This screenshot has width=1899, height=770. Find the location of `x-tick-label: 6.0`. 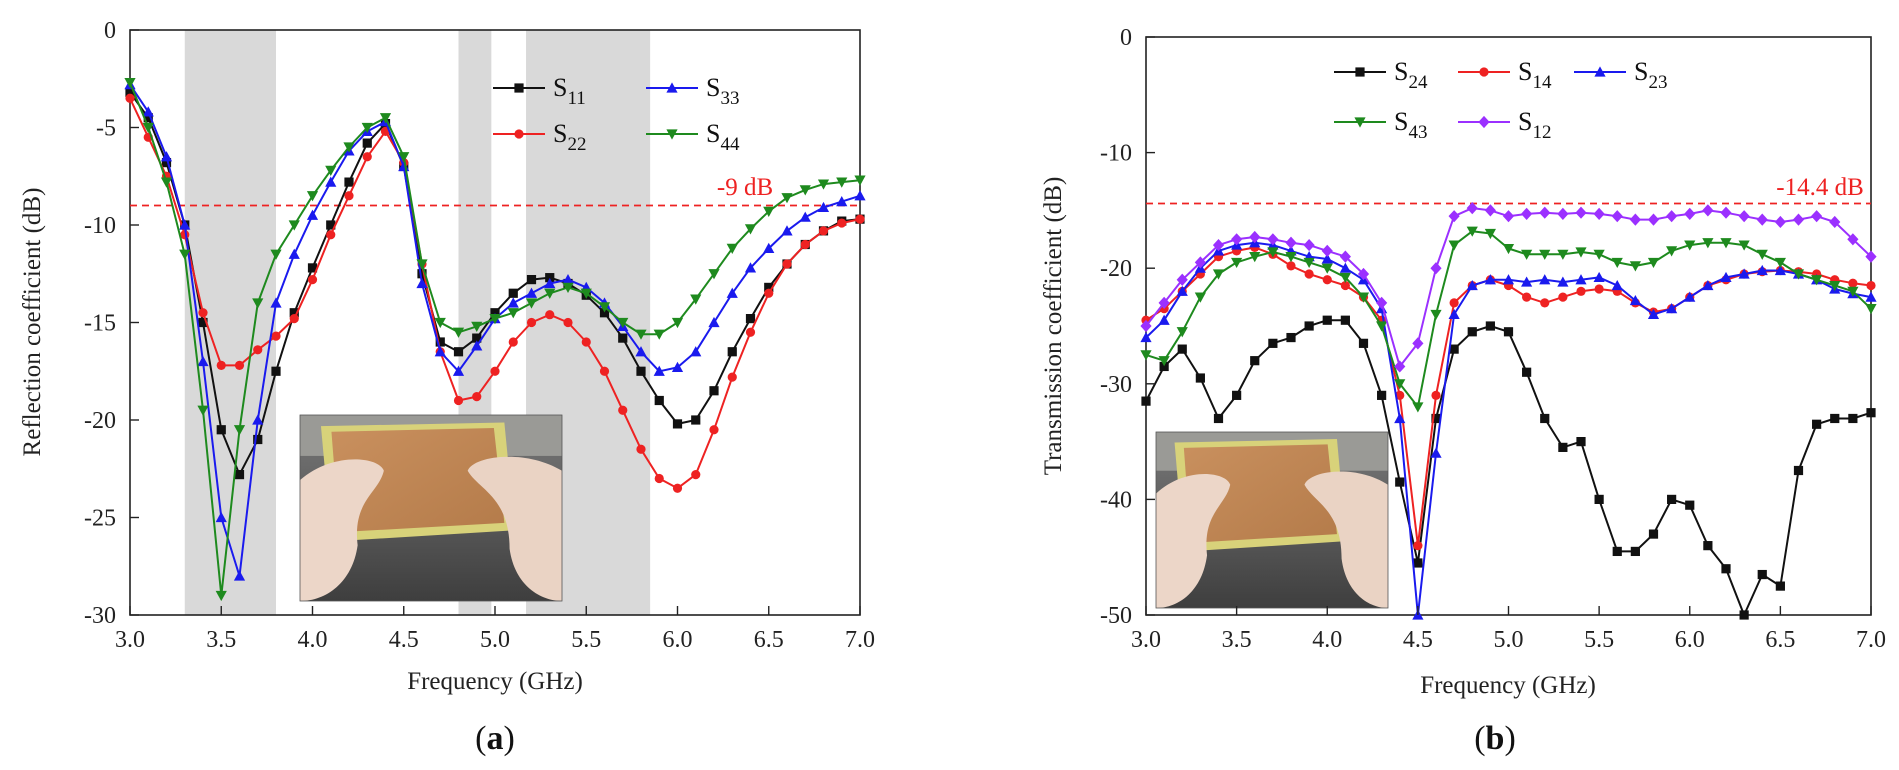

x-tick-label: 6.0 is located at coordinates (678, 640).